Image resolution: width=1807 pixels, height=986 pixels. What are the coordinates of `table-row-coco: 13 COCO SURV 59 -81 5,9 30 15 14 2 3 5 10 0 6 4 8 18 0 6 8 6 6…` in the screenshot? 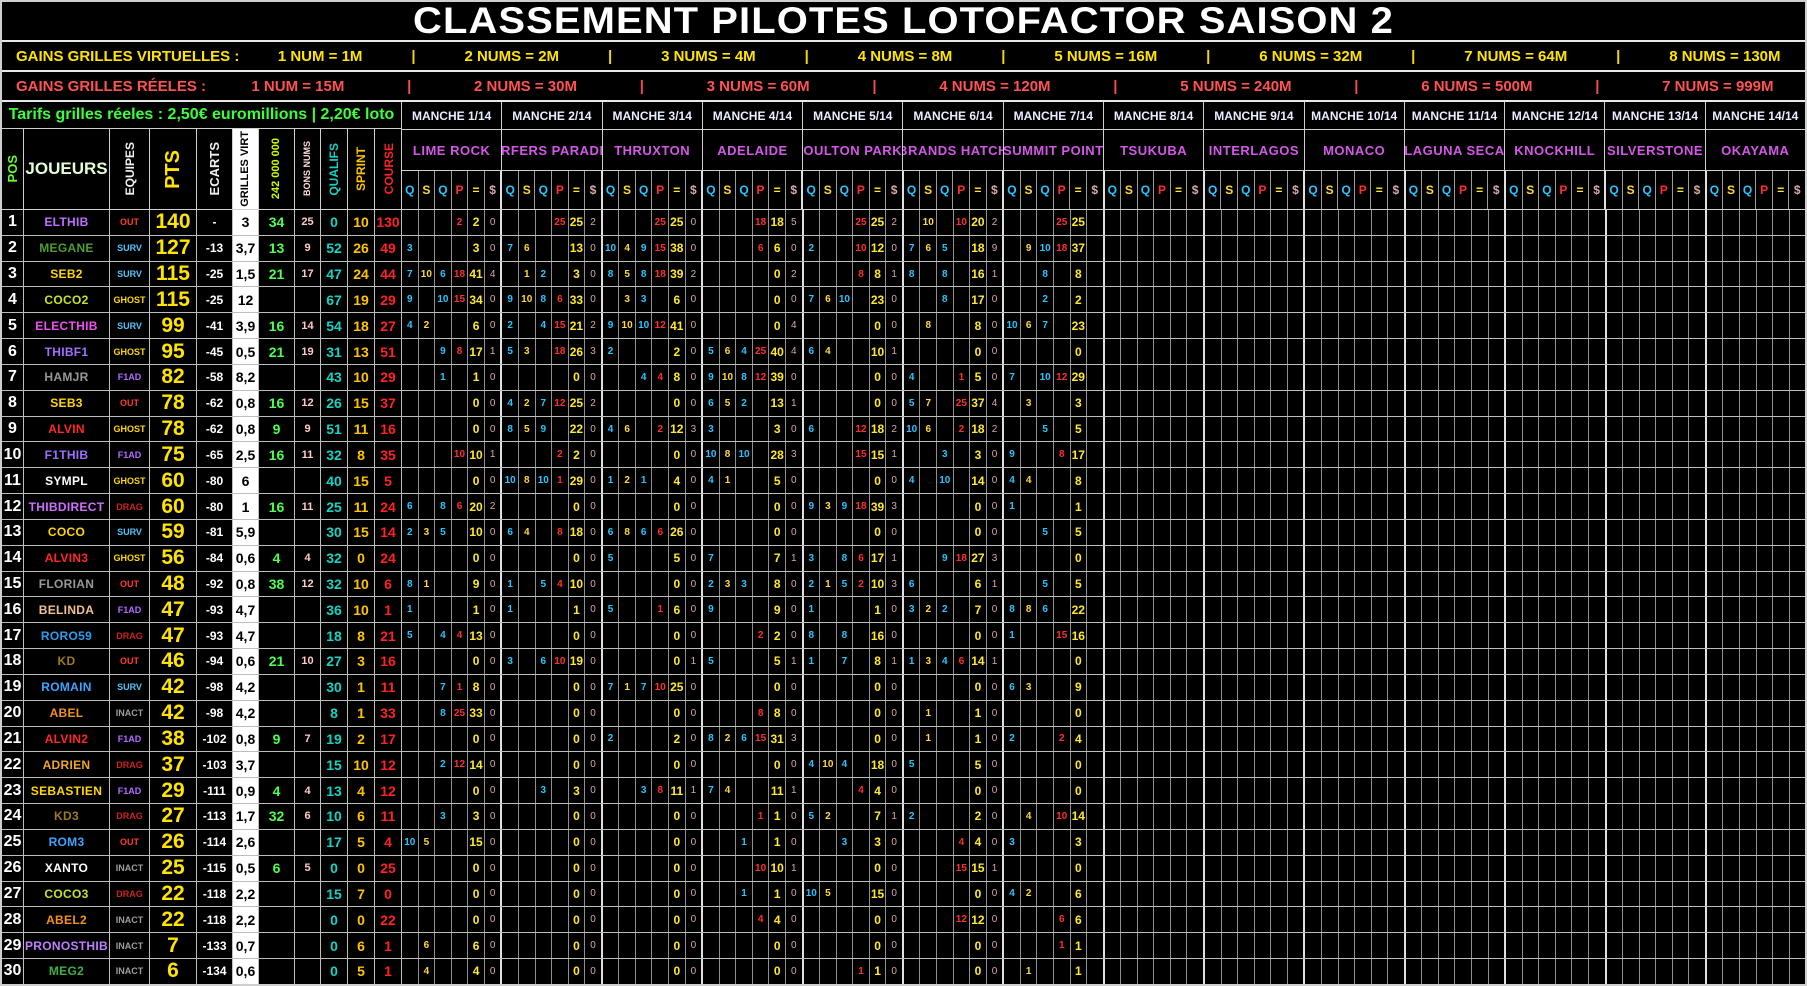 It's located at (903, 532).